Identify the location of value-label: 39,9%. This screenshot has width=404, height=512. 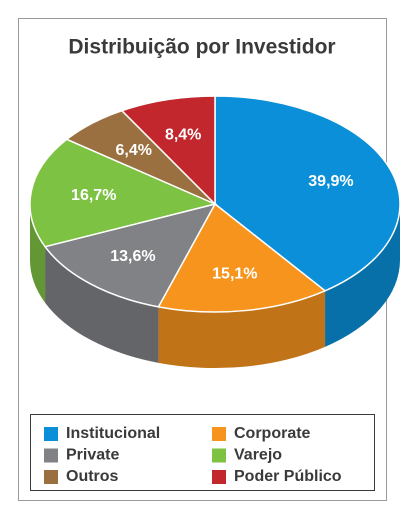
(330, 181).